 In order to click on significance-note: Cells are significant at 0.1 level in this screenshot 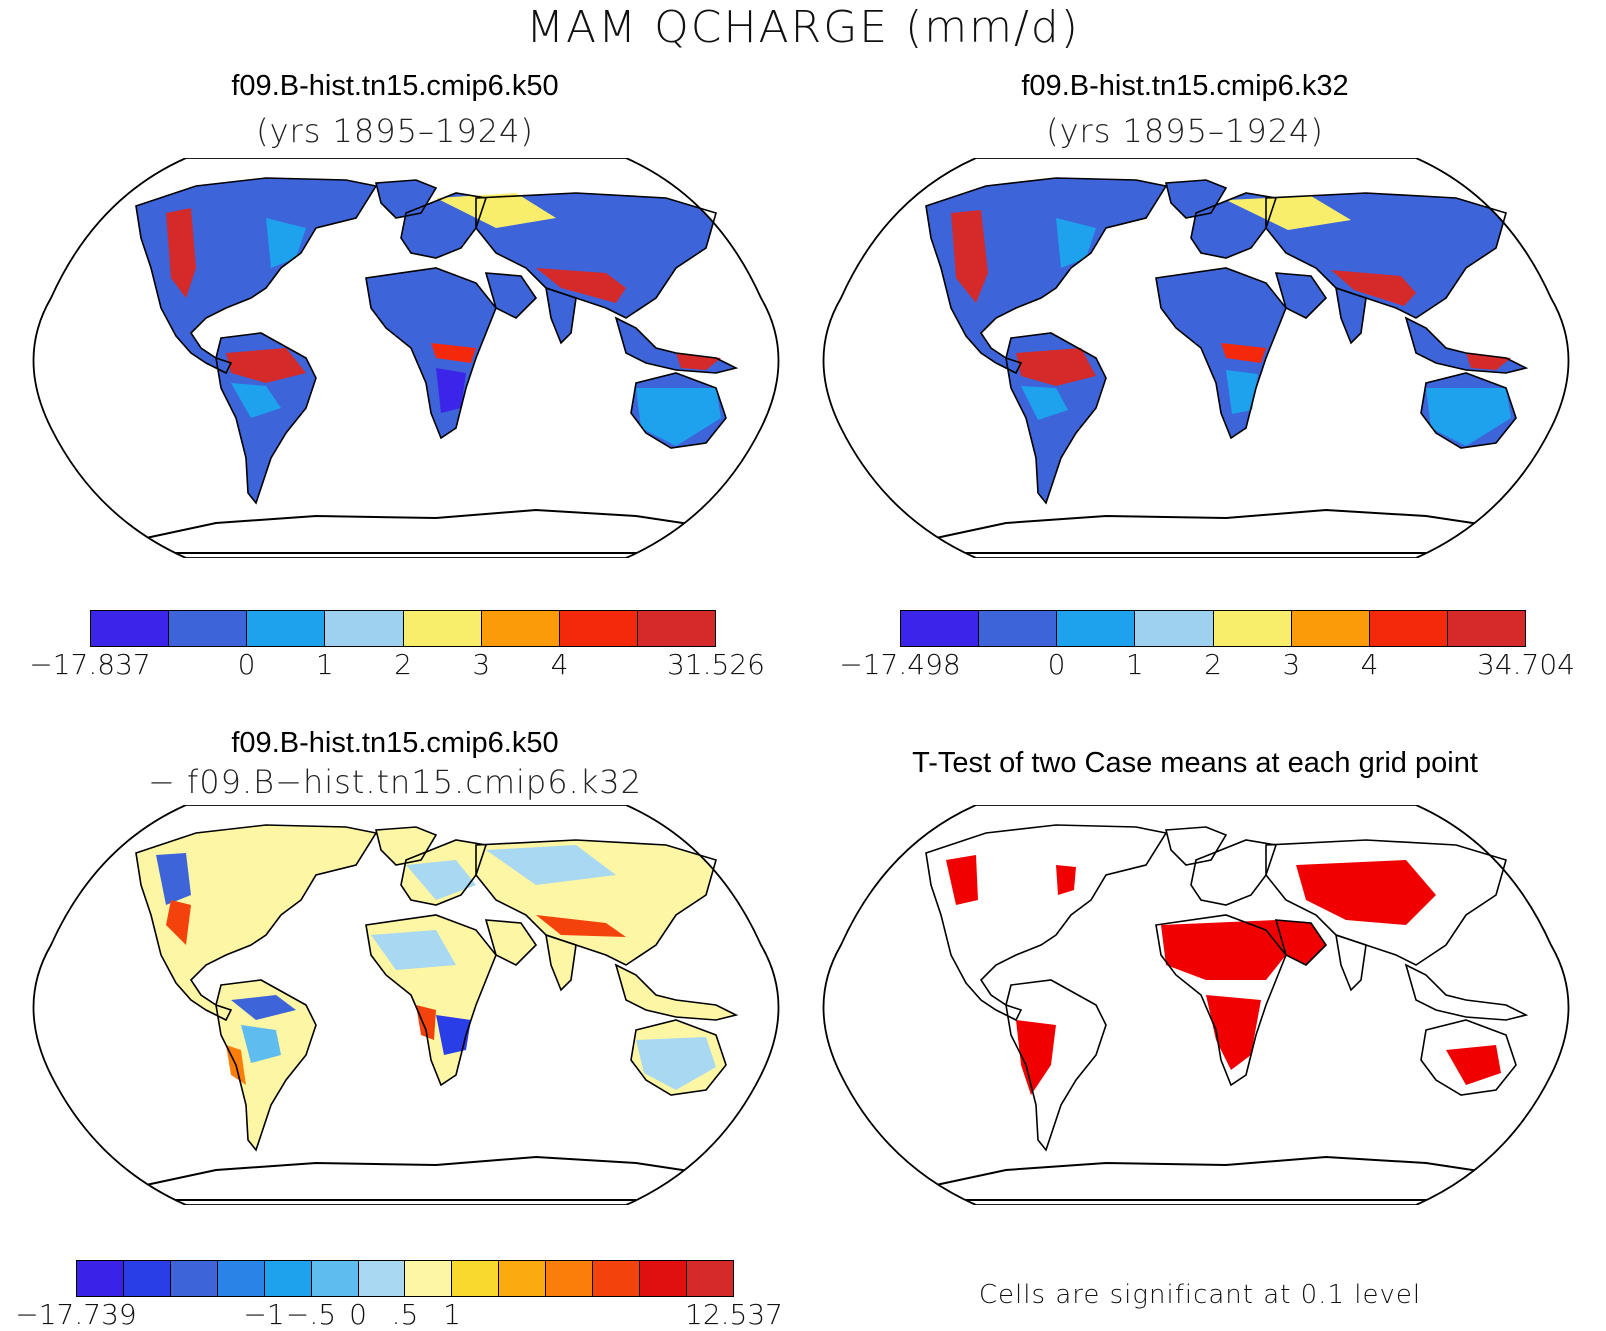, I will do `click(1200, 1295)`.